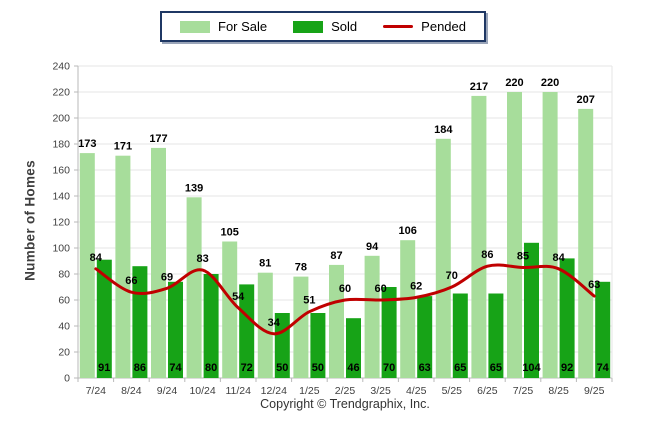  Describe the element at coordinates (194, 188) in the screenshot. I see `svg-text: 139` at that location.